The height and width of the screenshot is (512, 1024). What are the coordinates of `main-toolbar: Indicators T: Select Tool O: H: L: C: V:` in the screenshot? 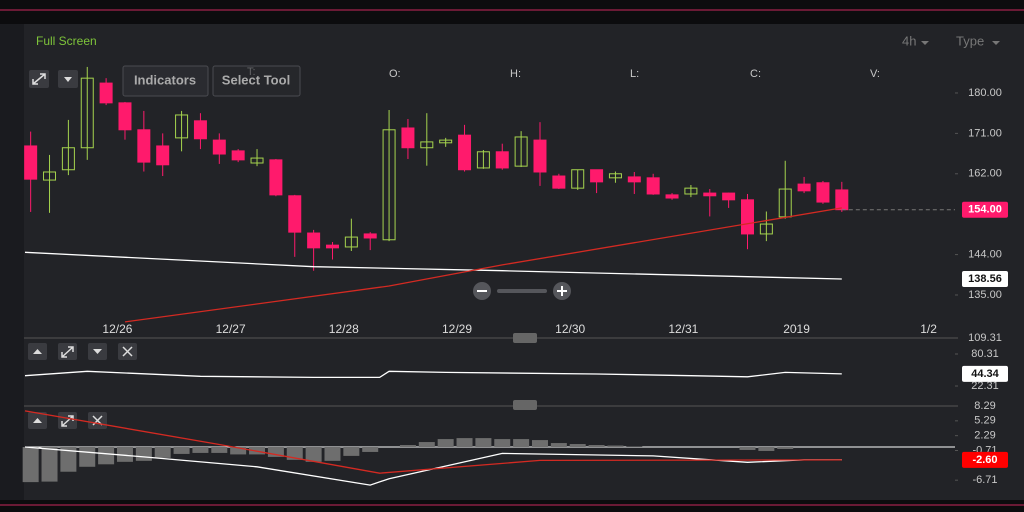 It's located at (454, 81).